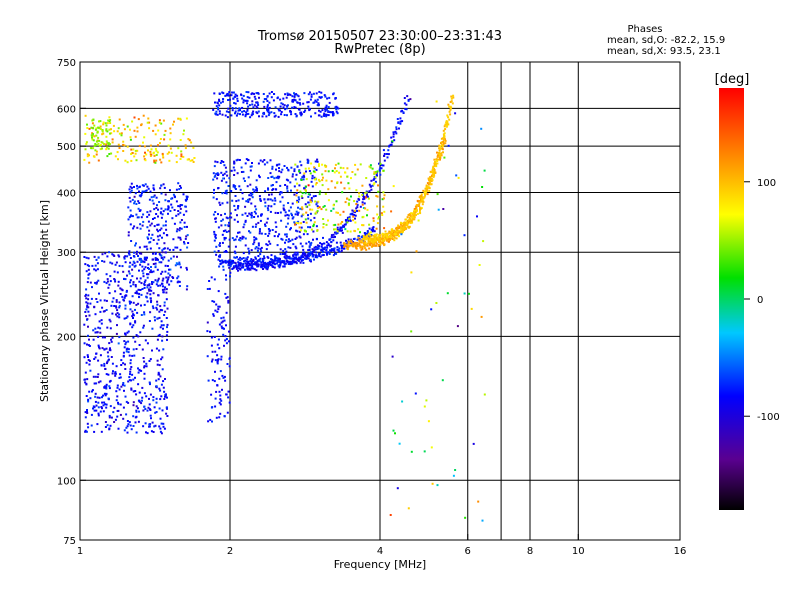 This screenshot has height=600, width=800. I want to click on chart-subtitle: RwPretec (8p), so click(379, 49).